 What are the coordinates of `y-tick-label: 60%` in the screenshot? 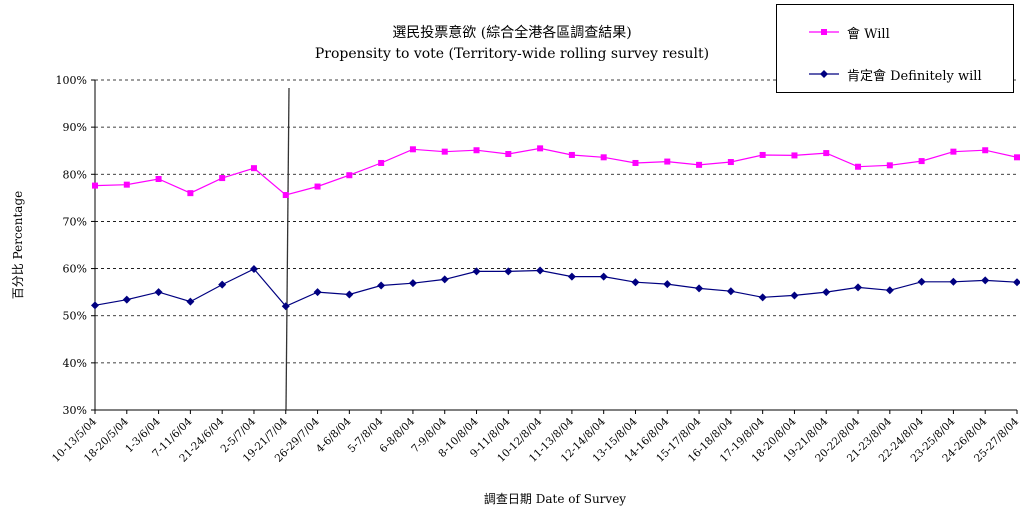 It's located at (75, 269).